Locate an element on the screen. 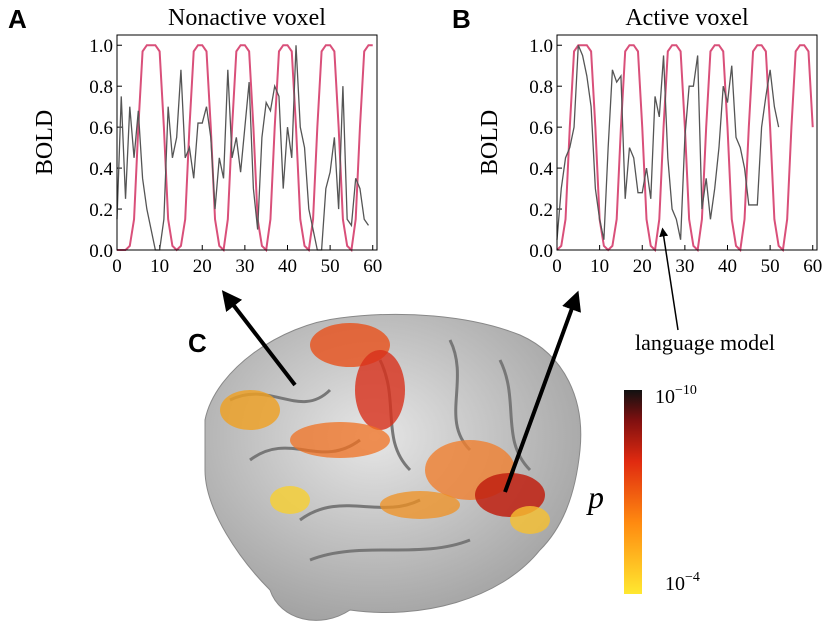 This screenshot has width=831, height=642. chart-title: Nonactive voxel is located at coordinates (247, 18).